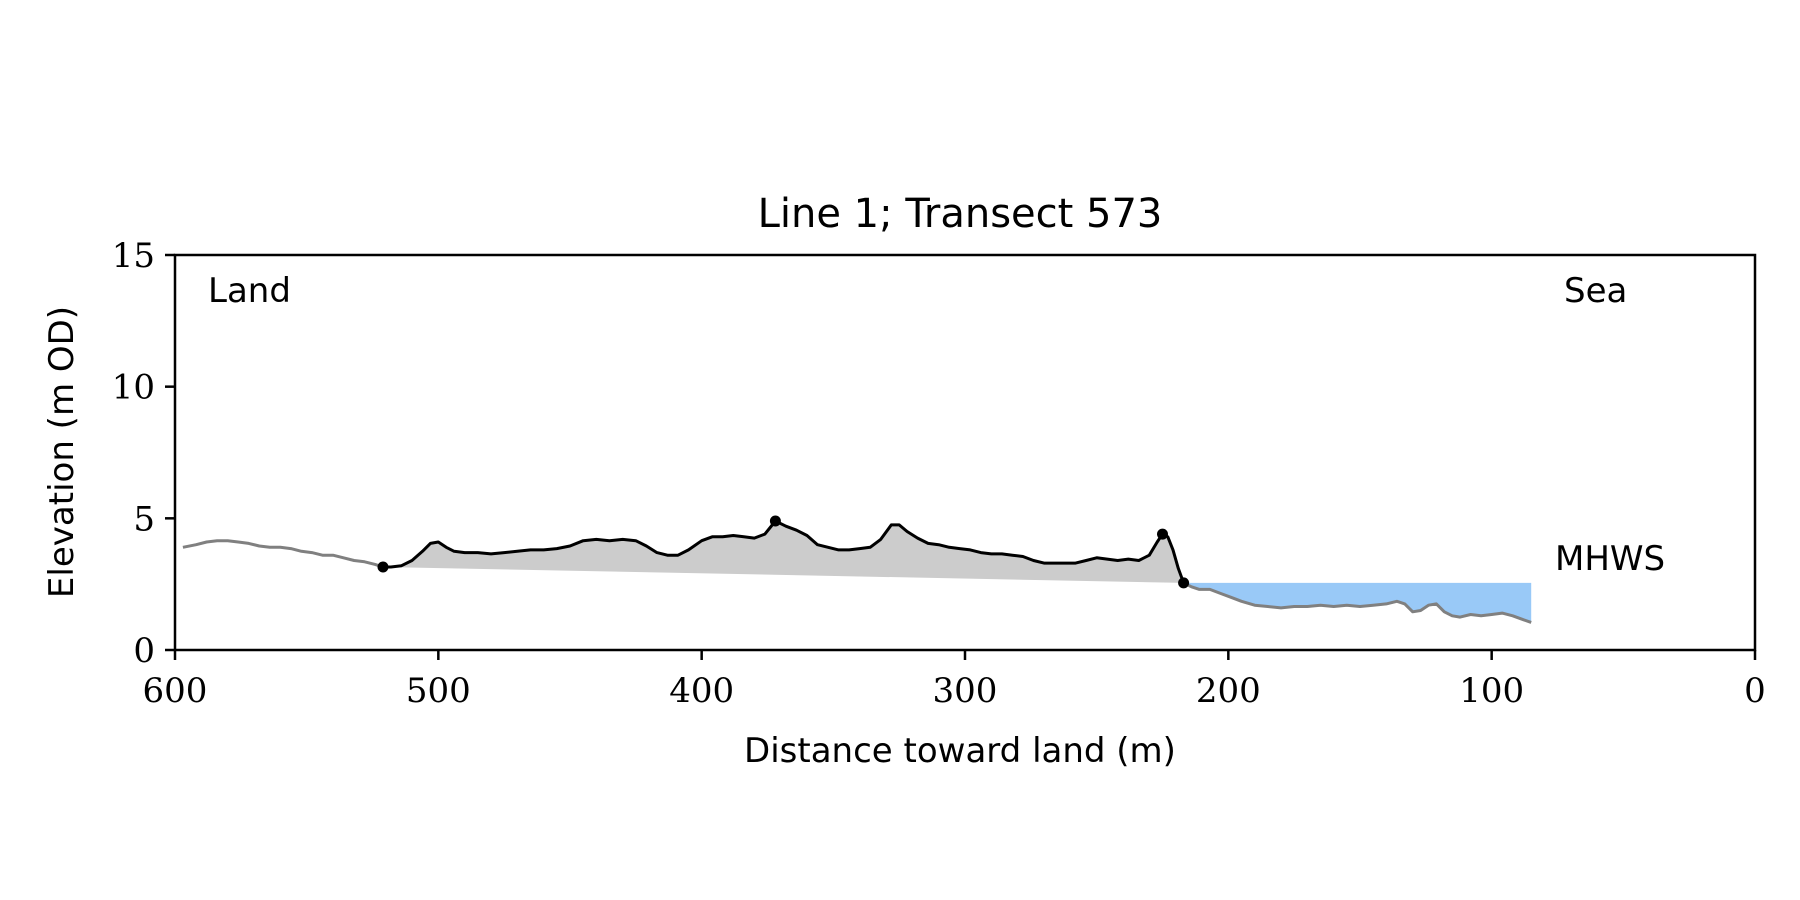 The image size is (1800, 900). What do you see at coordinates (960, 214) in the screenshot?
I see `chart-title: Line 1; Transect 573` at bounding box center [960, 214].